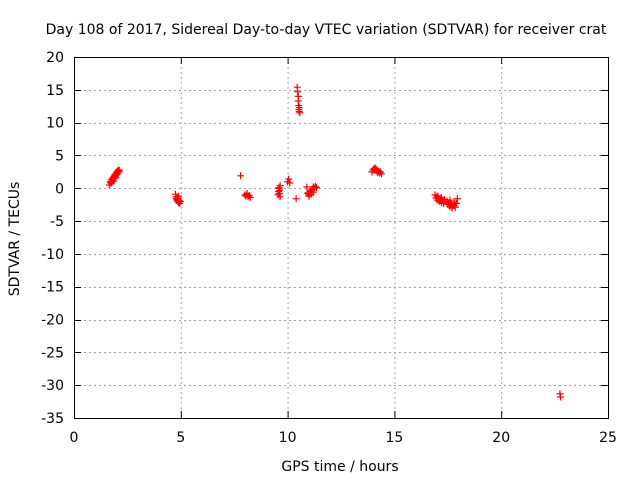 The image size is (640, 480). What do you see at coordinates (57, 222) in the screenshot?
I see `y-tick-label: -5` at bounding box center [57, 222].